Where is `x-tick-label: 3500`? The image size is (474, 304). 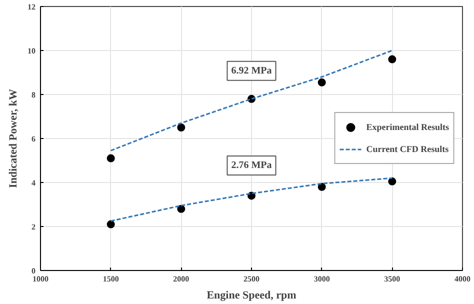
x-tick-label: 3500 is located at coordinates (392, 279).